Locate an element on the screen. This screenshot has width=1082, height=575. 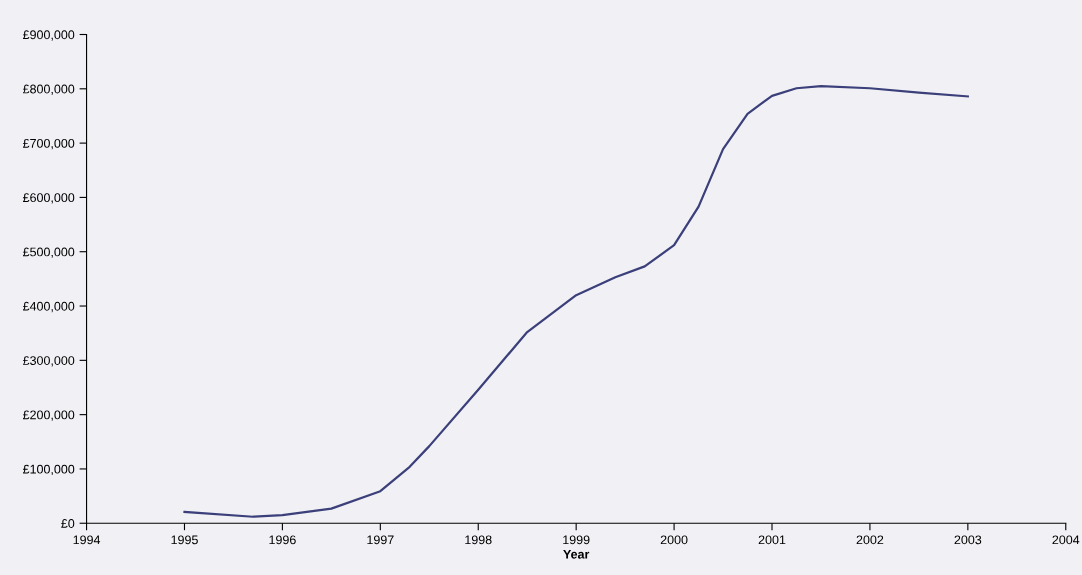
y-tick-label: £700,000 is located at coordinates (48, 144).